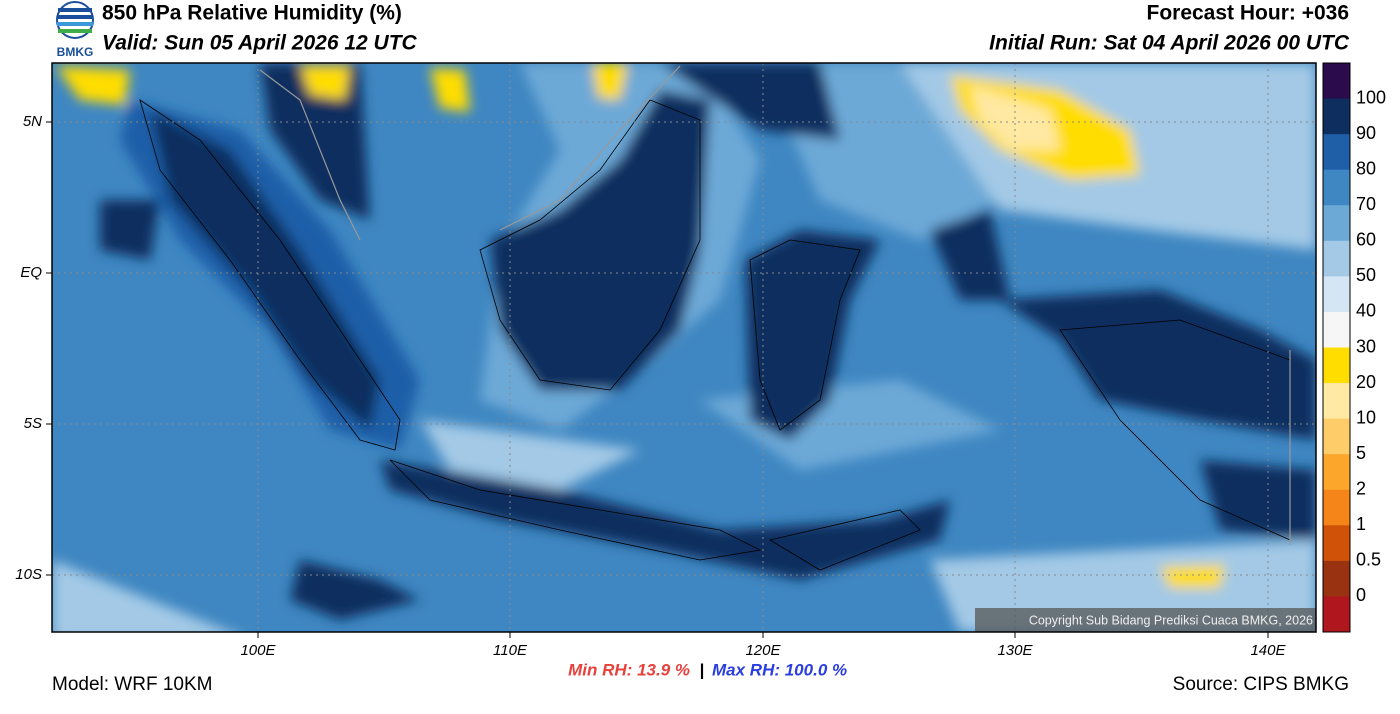 The width and height of the screenshot is (1400, 714). What do you see at coordinates (1361, 453) in the screenshot?
I see `colorbar-label: 5` at bounding box center [1361, 453].